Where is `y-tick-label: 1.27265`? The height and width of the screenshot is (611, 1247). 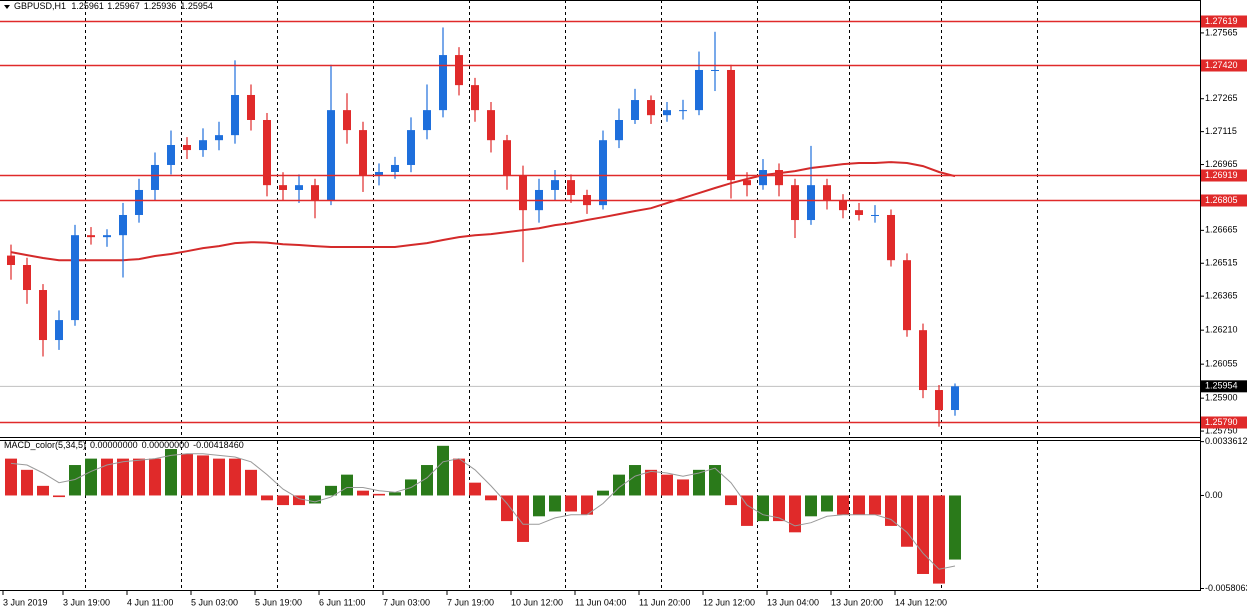
y-tick-label: 1.27265 is located at coordinates (1221, 98).